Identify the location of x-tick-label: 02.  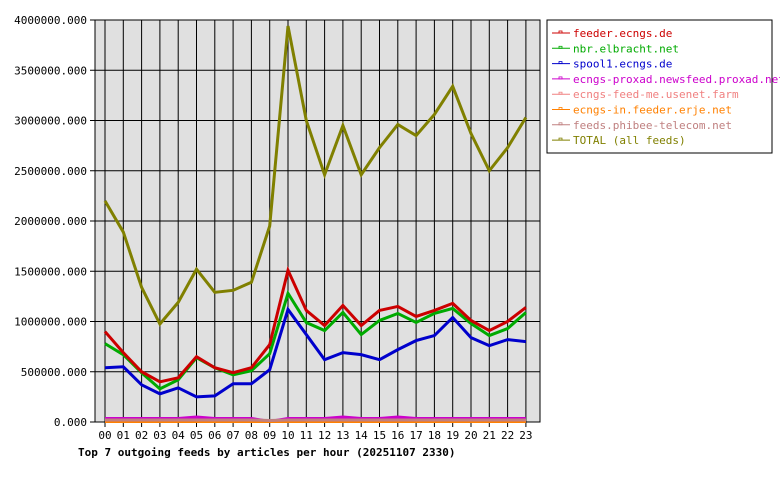
(141, 435).